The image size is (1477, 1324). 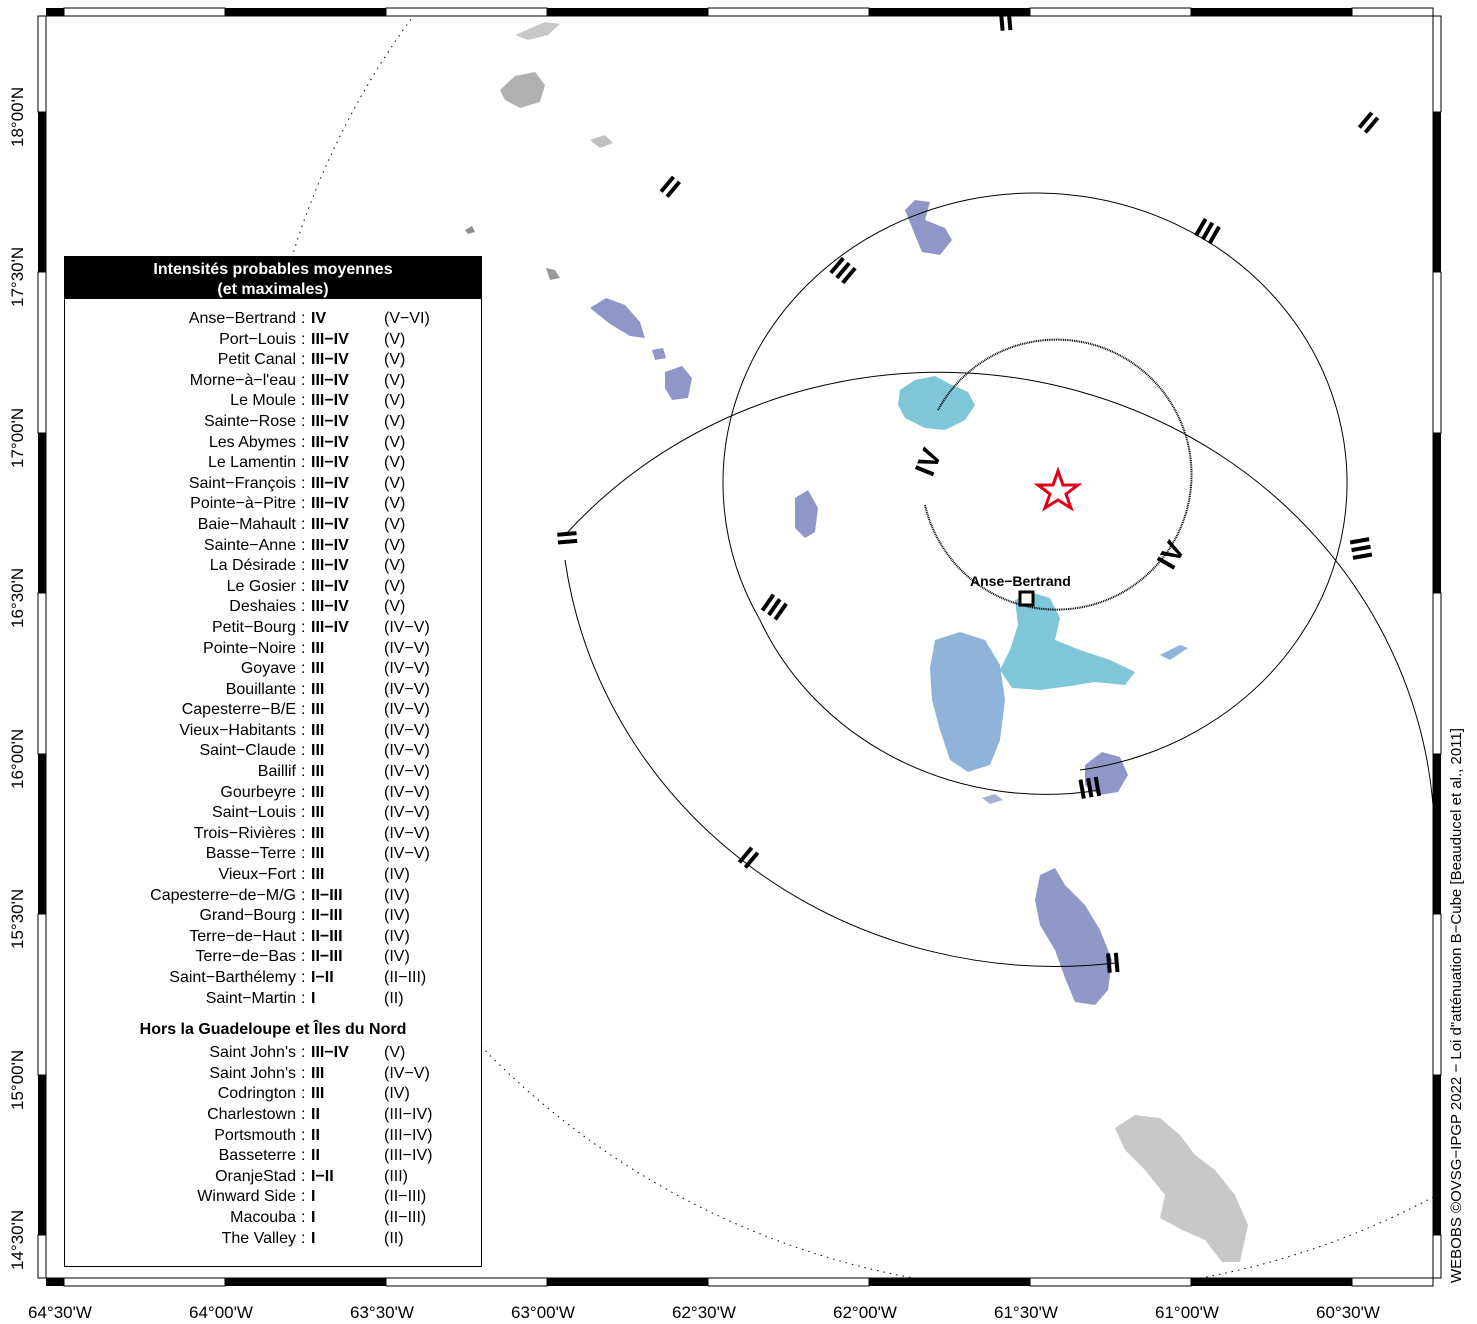 What do you see at coordinates (273, 772) in the screenshot?
I see `legend-row: Baillif: III (IV−V)` at bounding box center [273, 772].